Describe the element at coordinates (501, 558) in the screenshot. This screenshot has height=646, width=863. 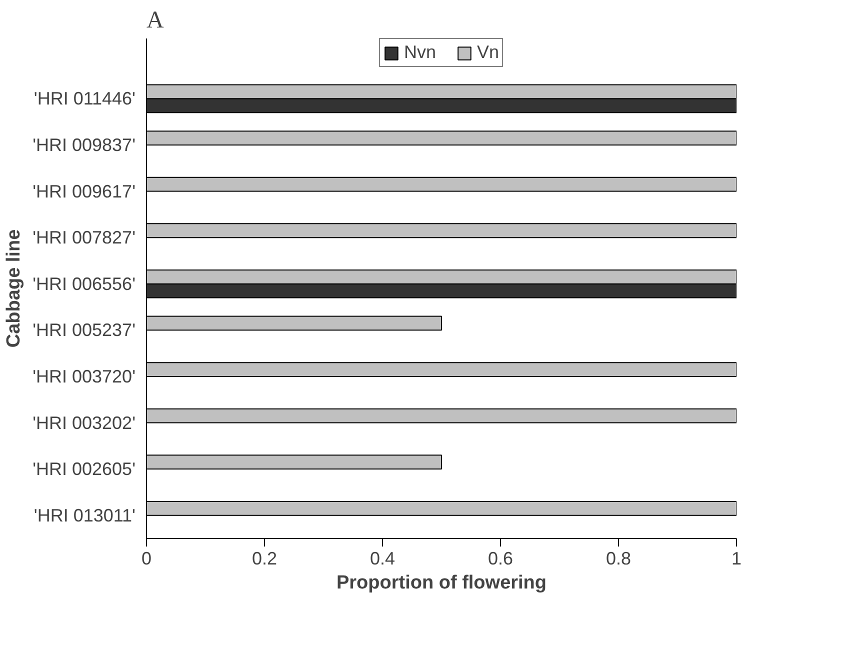
I see `x-tick-label: 0.6` at that location.